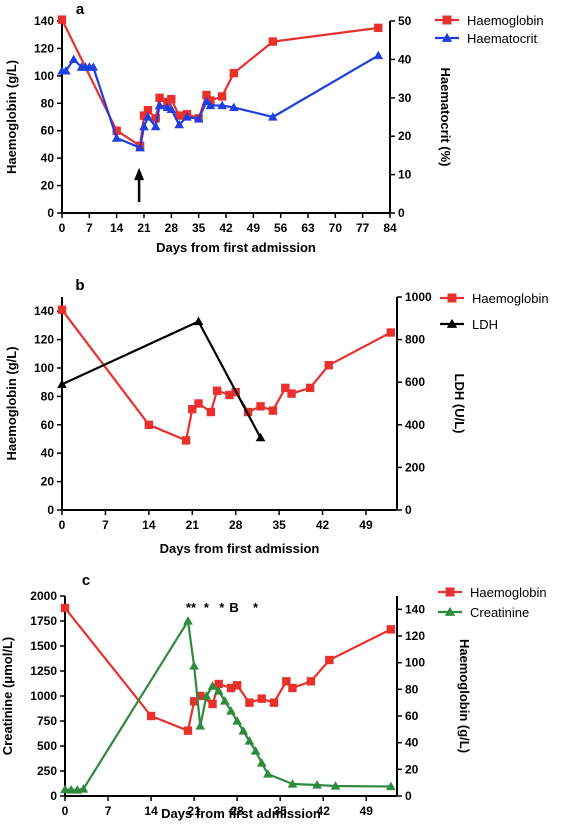 The image size is (572, 824). I want to click on y-tick-label-left-b: 40, so click(48, 453).